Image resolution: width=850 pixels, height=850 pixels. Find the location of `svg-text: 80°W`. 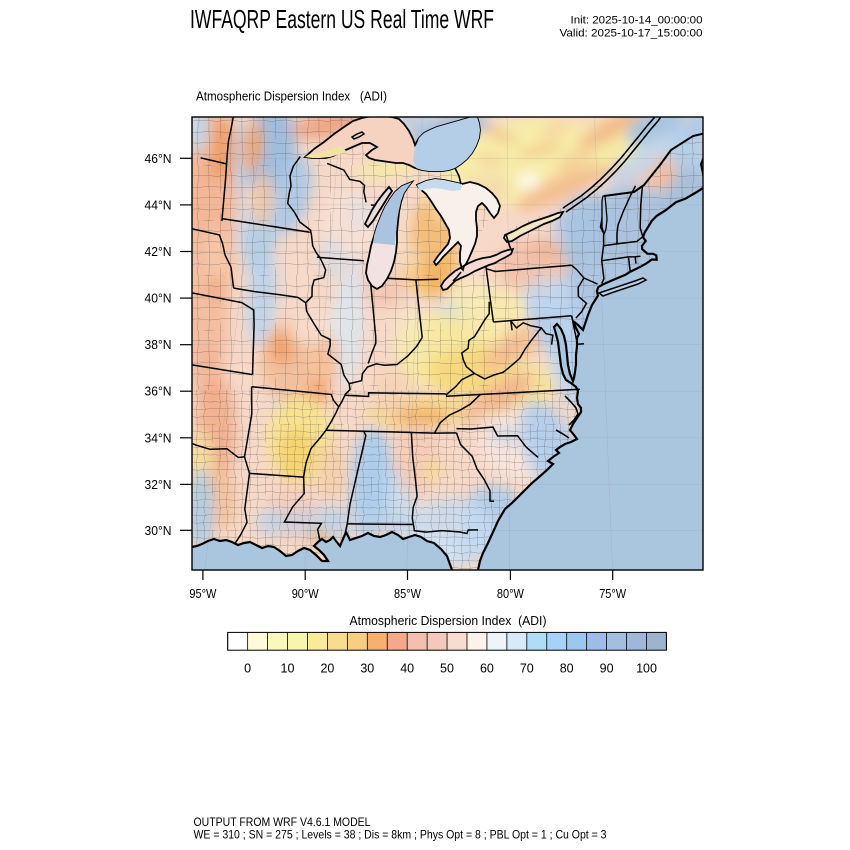

svg-text: 80°W is located at coordinates (511, 593).